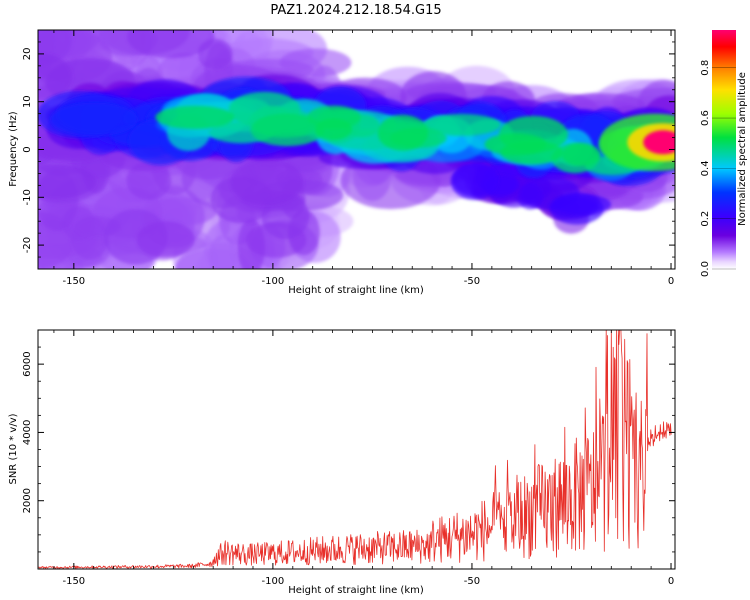  Describe the element at coordinates (356, 590) in the screenshot. I see `snr-xlabel: Height of straight line (km)` at that location.